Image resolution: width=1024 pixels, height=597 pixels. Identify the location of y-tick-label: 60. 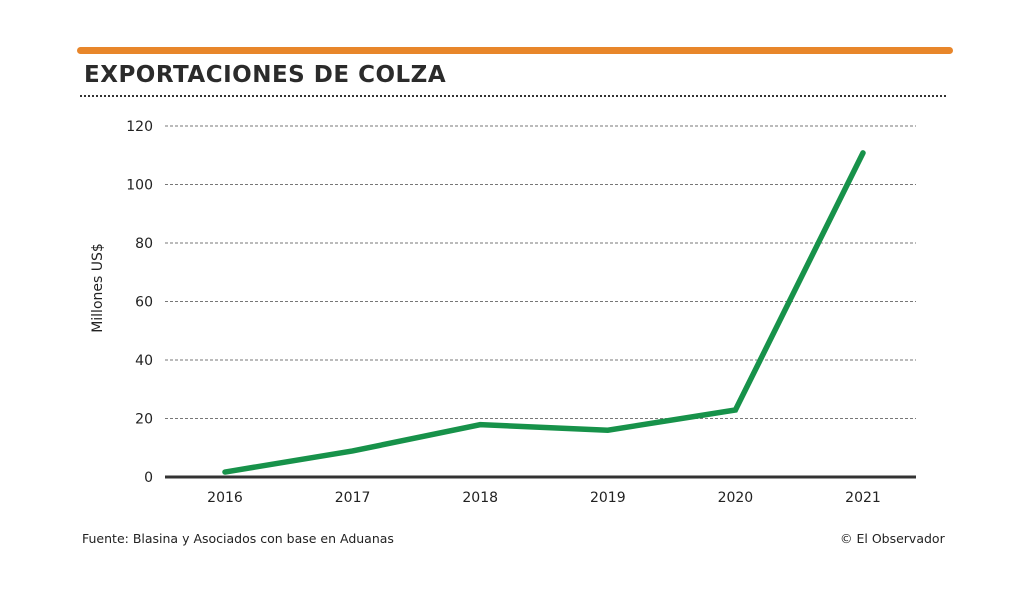
(144, 303).